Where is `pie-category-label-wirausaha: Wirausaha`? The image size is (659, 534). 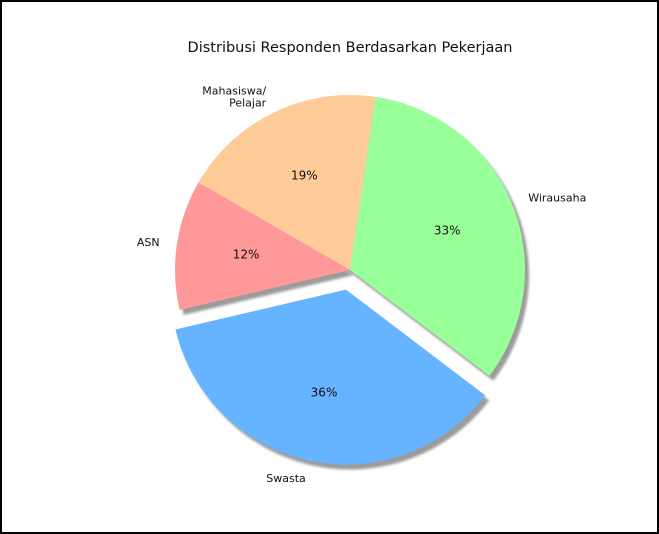 pie-category-label-wirausaha: Wirausaha is located at coordinates (557, 197).